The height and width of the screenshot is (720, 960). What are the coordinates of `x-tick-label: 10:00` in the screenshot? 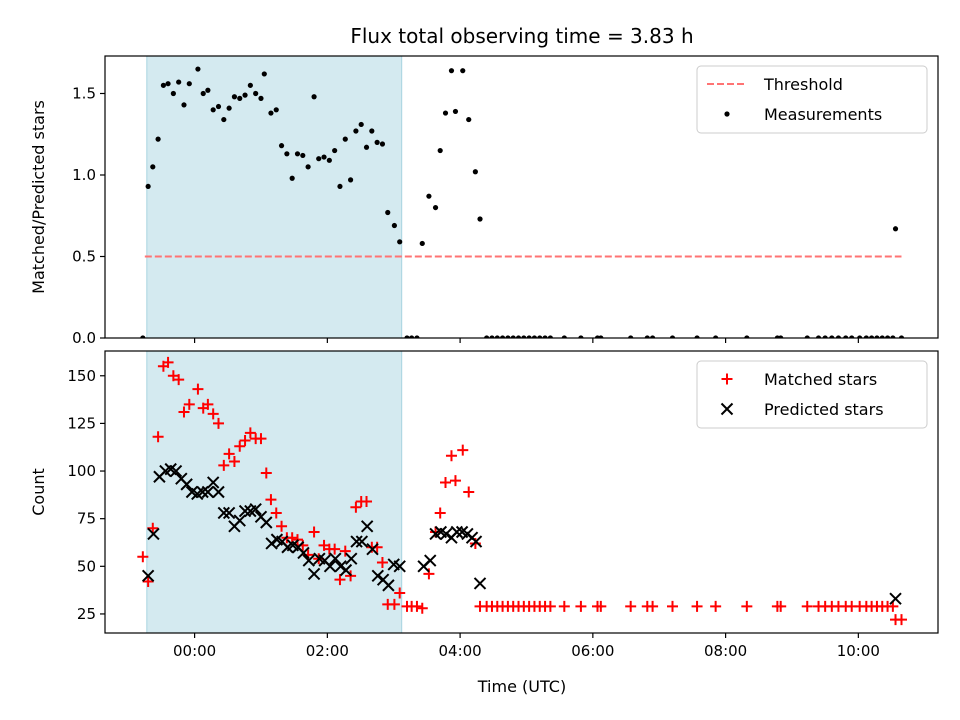 It's located at (858, 651).